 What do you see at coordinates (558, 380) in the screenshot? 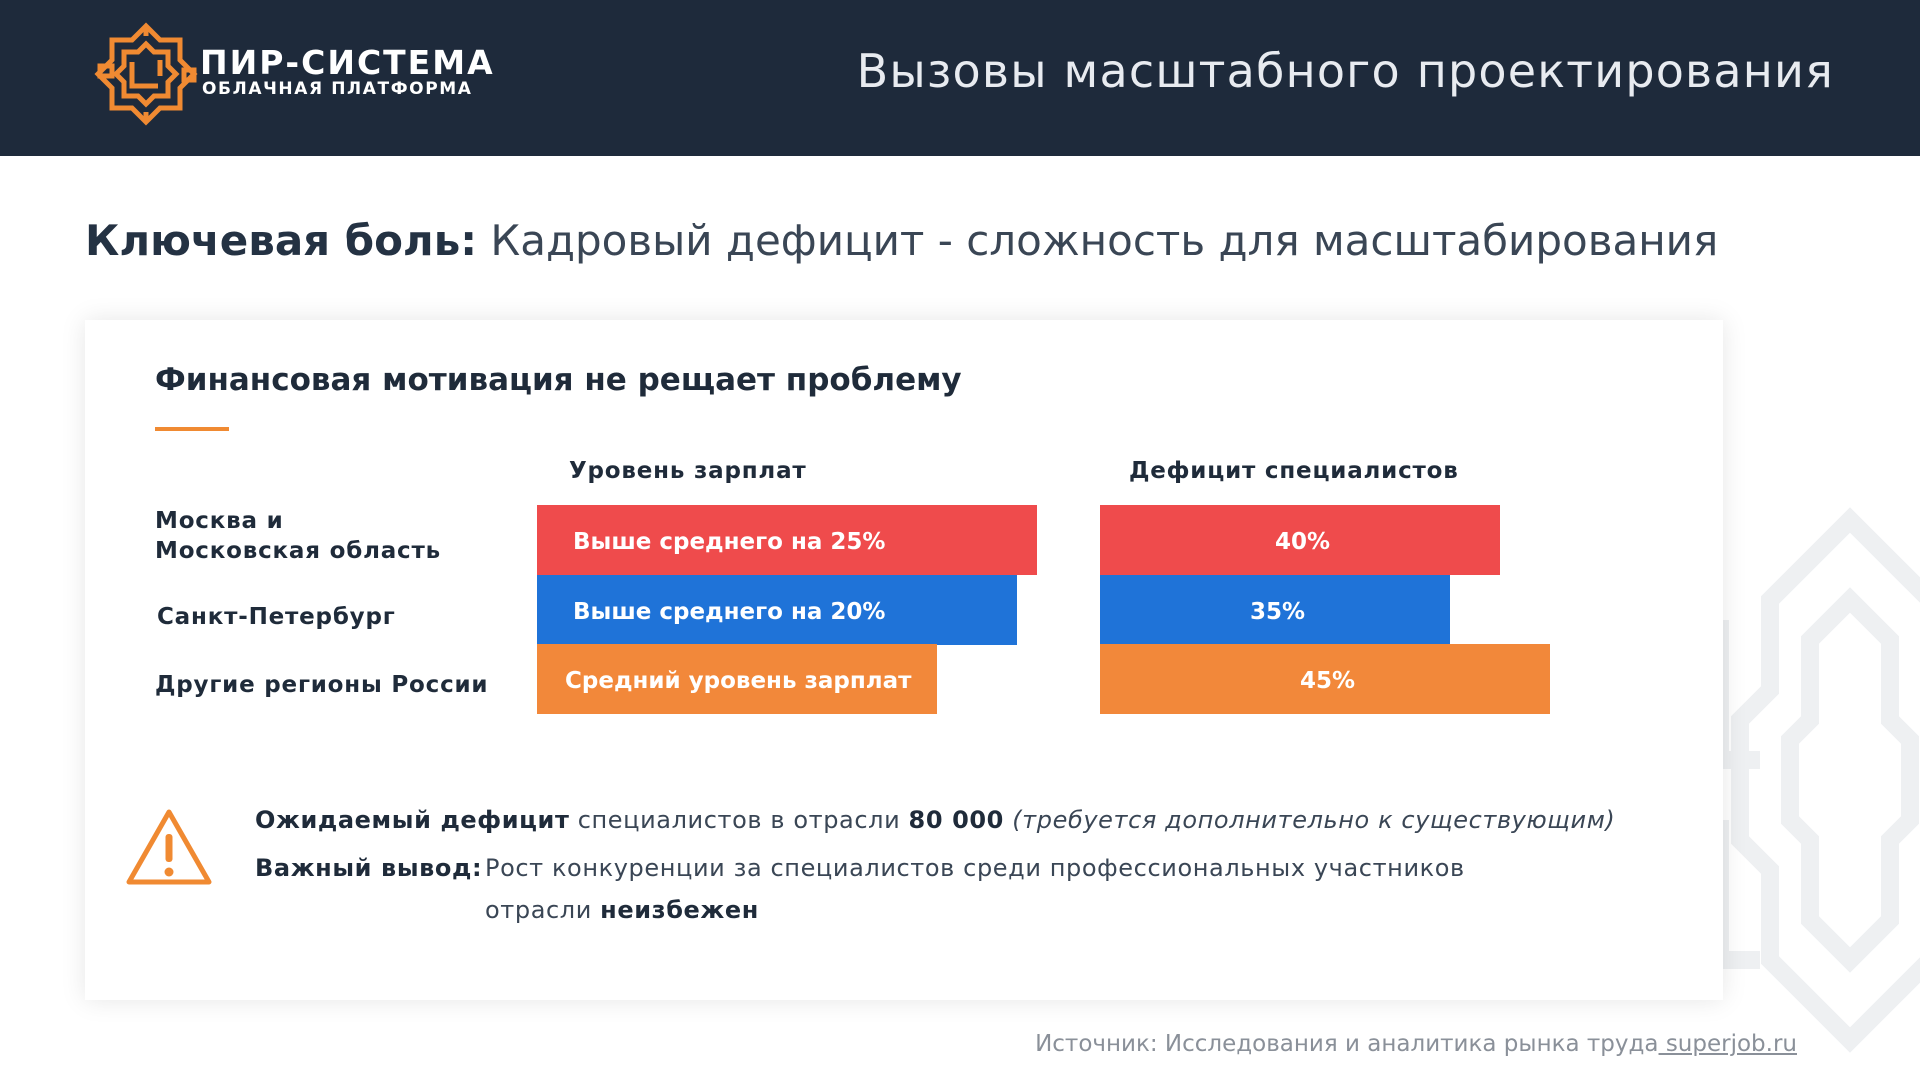
I see `card-title: Финансовая мотивация не рещает проблему` at bounding box center [558, 380].